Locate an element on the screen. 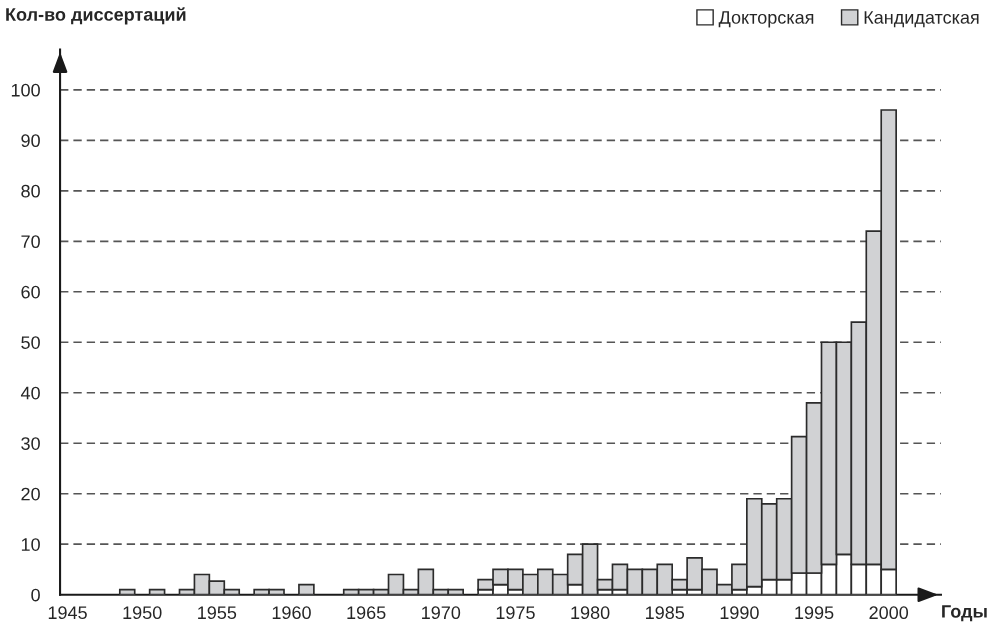 The width and height of the screenshot is (1001, 634). y-tick-label: 20 is located at coordinates (30, 494).